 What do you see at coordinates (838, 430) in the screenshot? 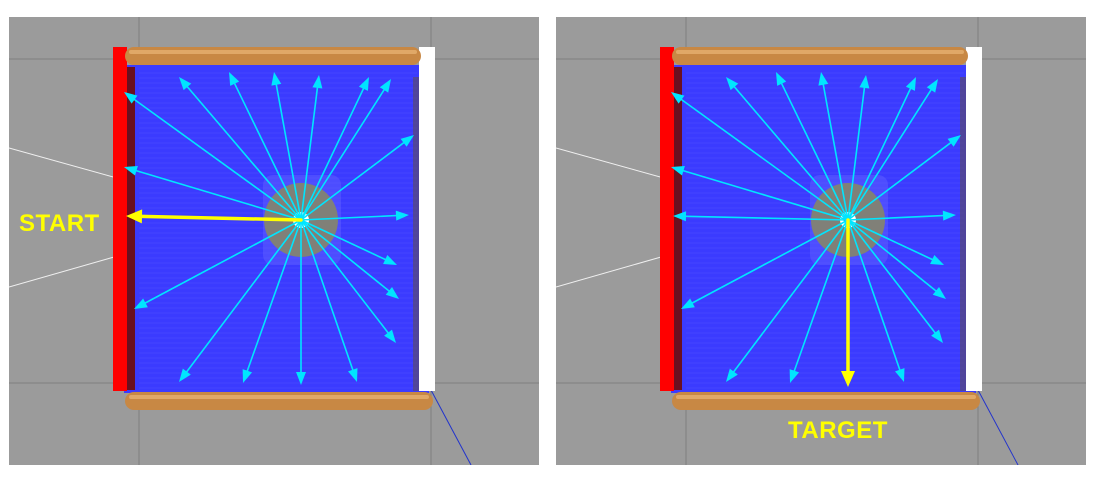
I see `target-label: TARGET` at bounding box center [838, 430].